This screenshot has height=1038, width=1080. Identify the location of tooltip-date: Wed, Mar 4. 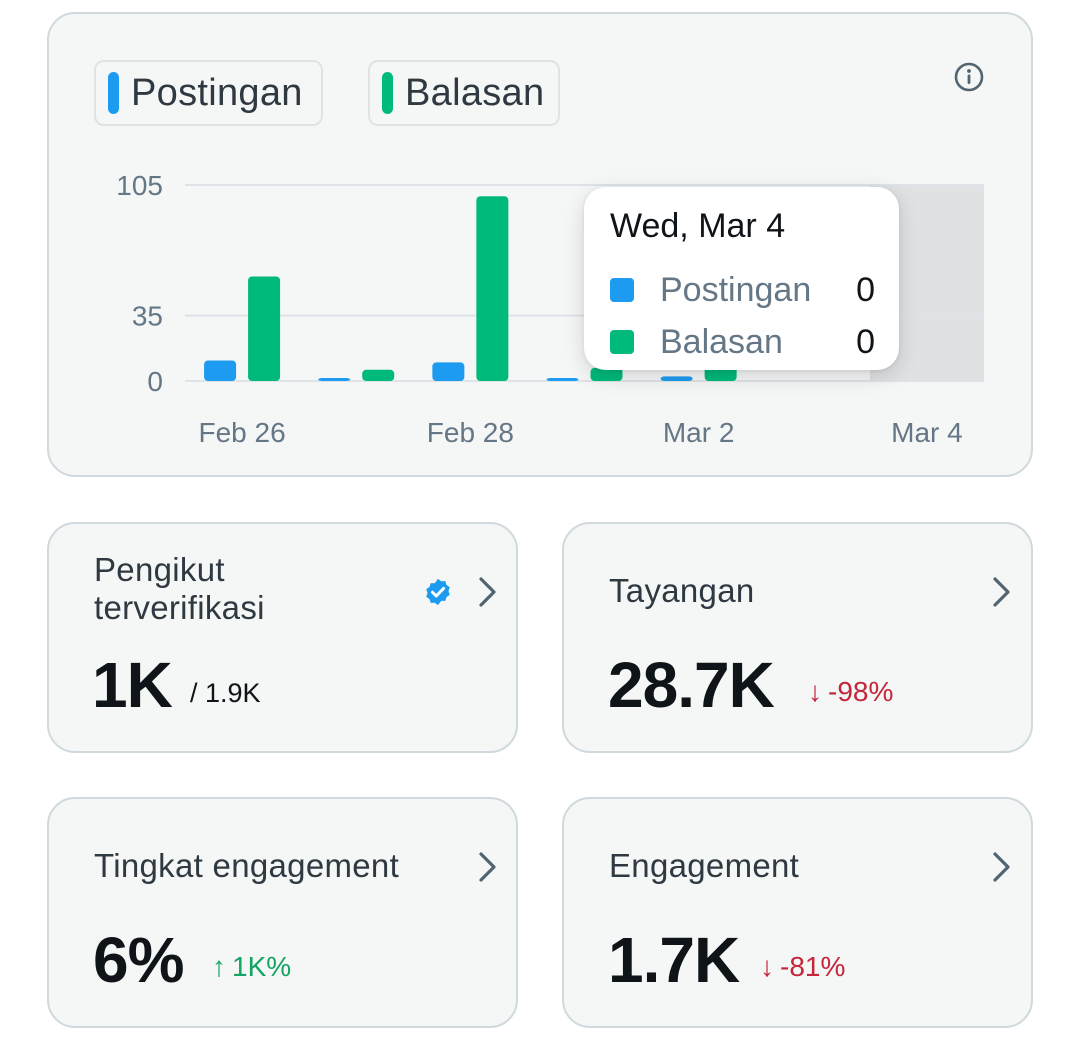
(698, 226).